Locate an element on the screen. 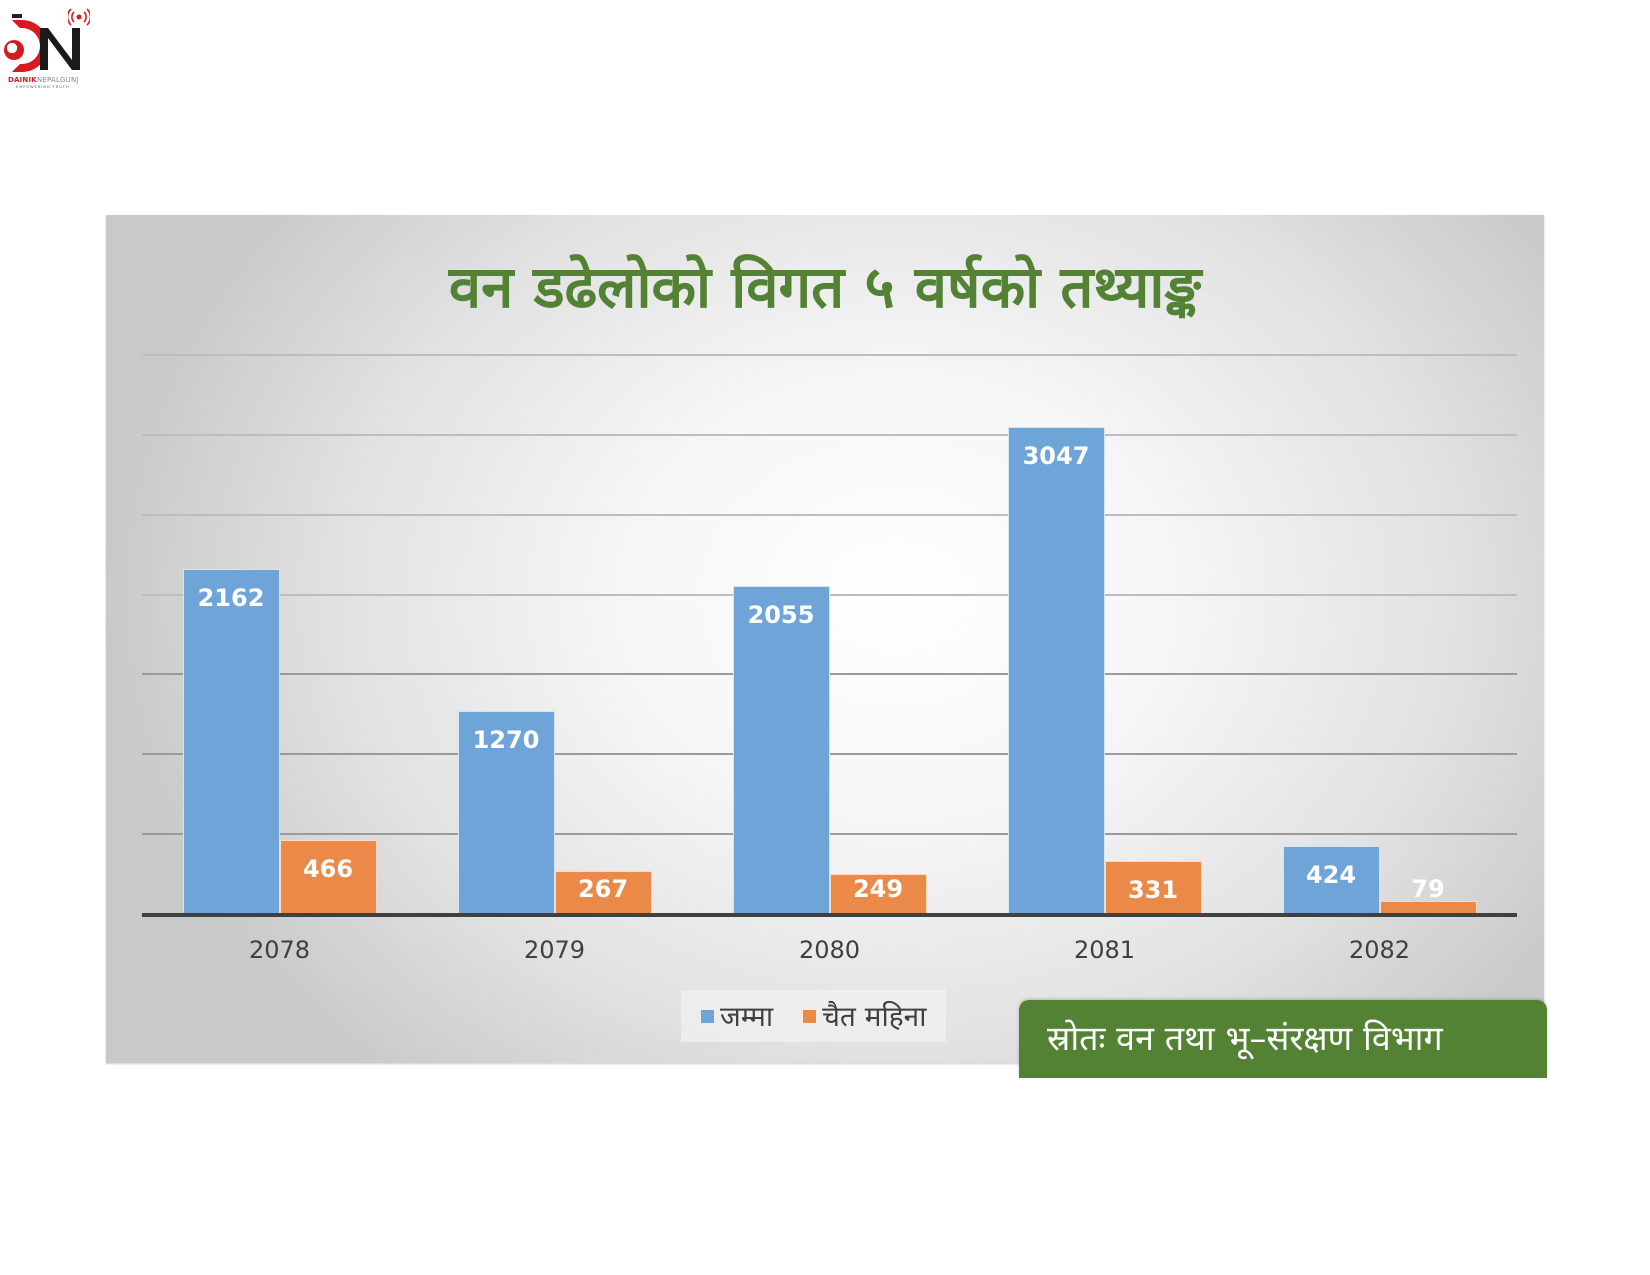  bar-chaitra: 466 is located at coordinates (328, 876).